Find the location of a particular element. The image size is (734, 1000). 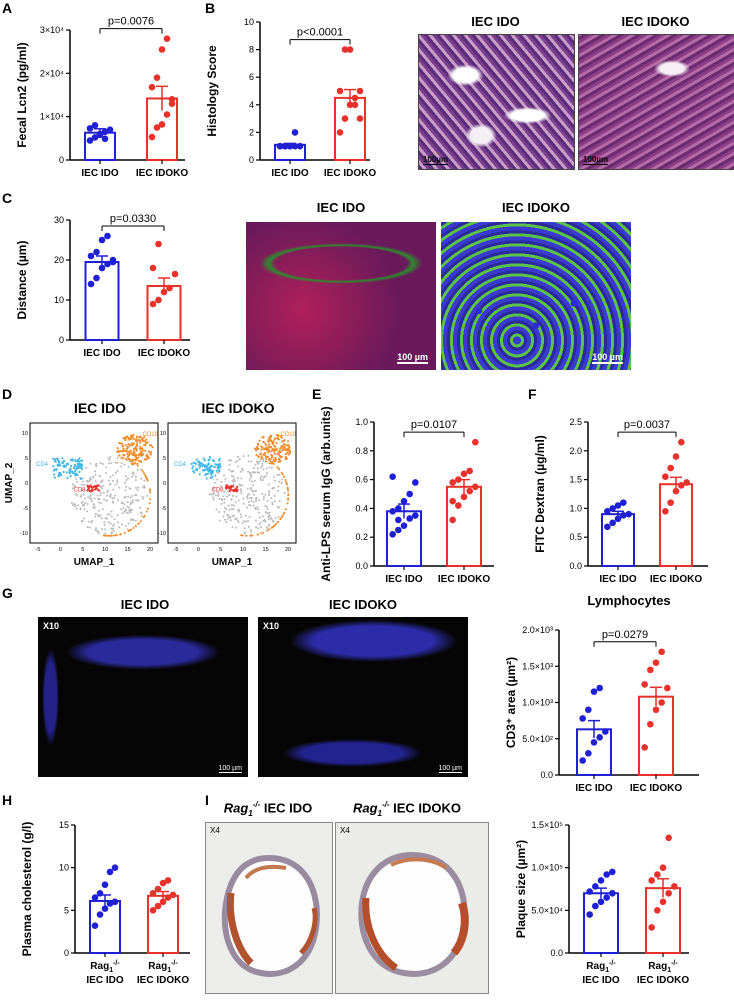

umap-title-idoko: IEC IDOKO is located at coordinates (238, 408).